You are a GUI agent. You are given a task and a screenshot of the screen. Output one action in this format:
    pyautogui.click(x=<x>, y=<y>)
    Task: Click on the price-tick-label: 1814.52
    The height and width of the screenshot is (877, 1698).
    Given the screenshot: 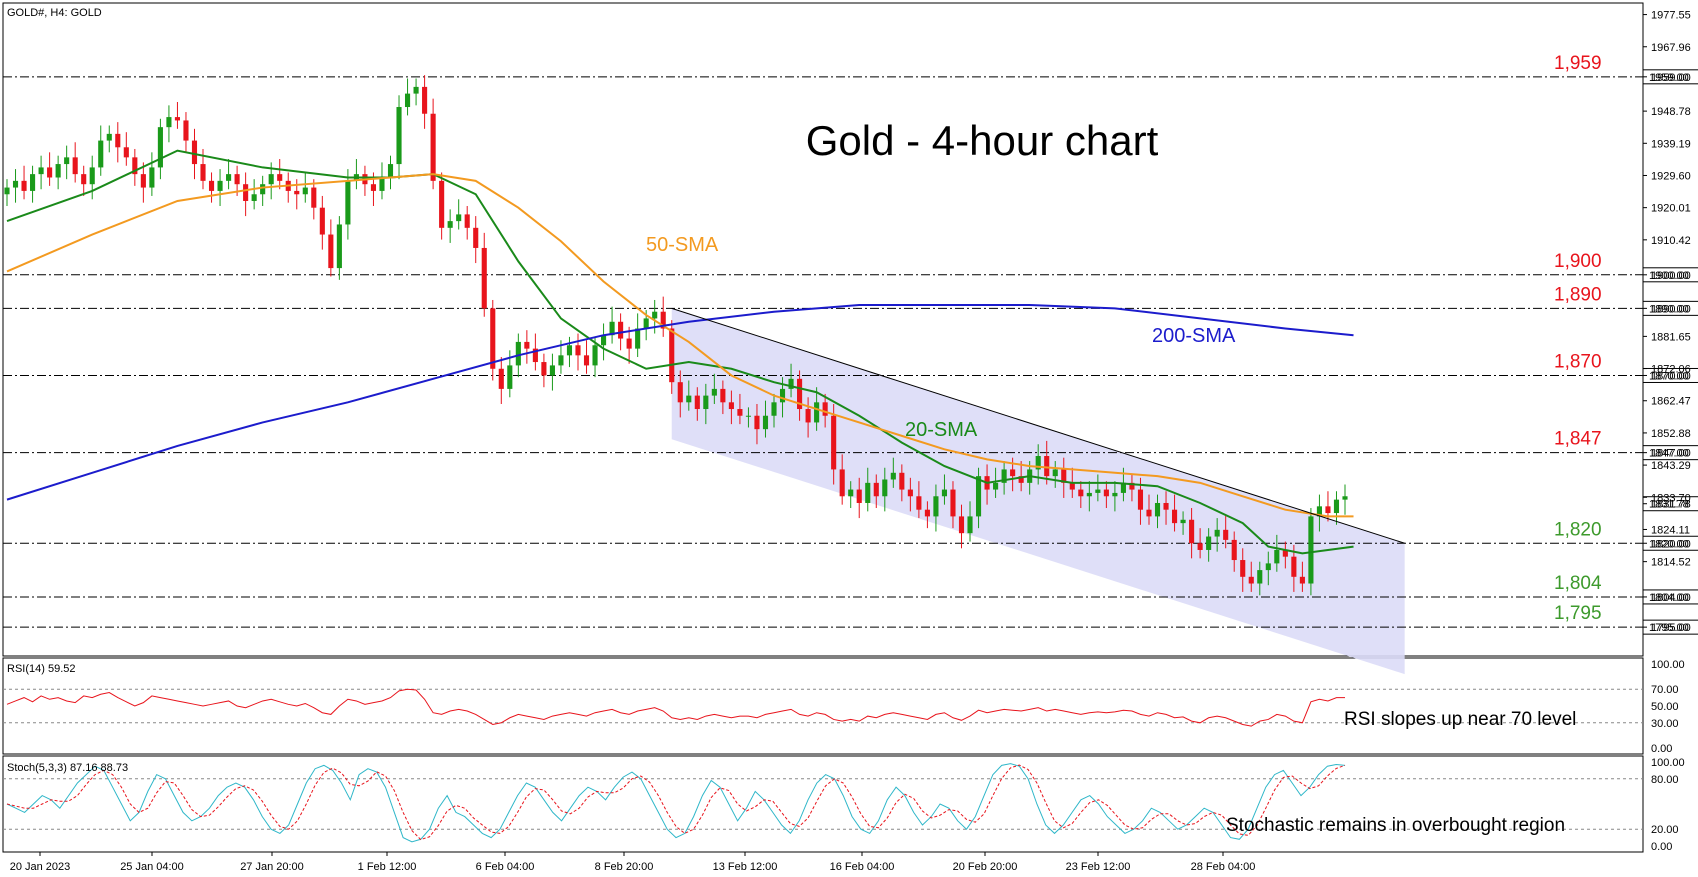 What is the action you would take?
    pyautogui.click(x=1671, y=563)
    